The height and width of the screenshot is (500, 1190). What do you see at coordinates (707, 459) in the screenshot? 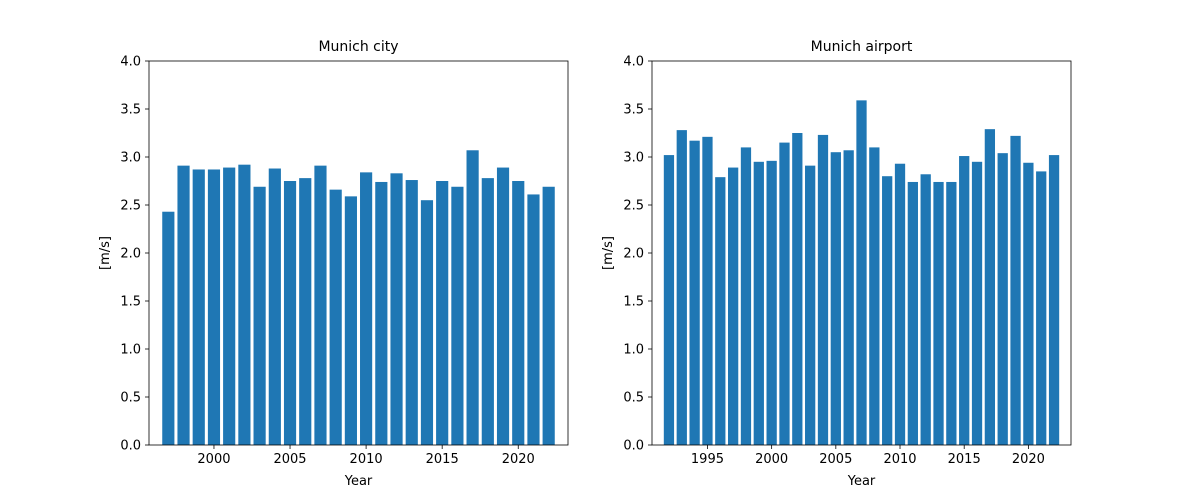
I see `x-tick-label: 1995` at bounding box center [707, 459].